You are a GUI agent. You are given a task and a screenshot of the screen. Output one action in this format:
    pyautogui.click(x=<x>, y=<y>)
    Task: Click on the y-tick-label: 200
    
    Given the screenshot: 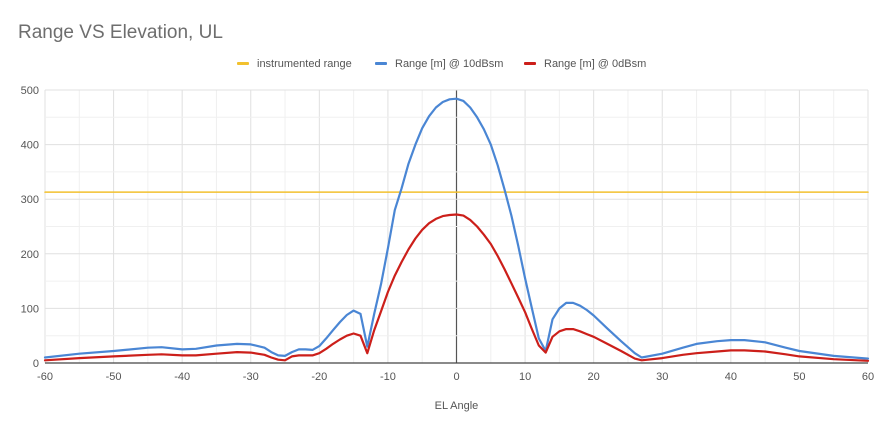 What is the action you would take?
    pyautogui.click(x=30, y=255)
    